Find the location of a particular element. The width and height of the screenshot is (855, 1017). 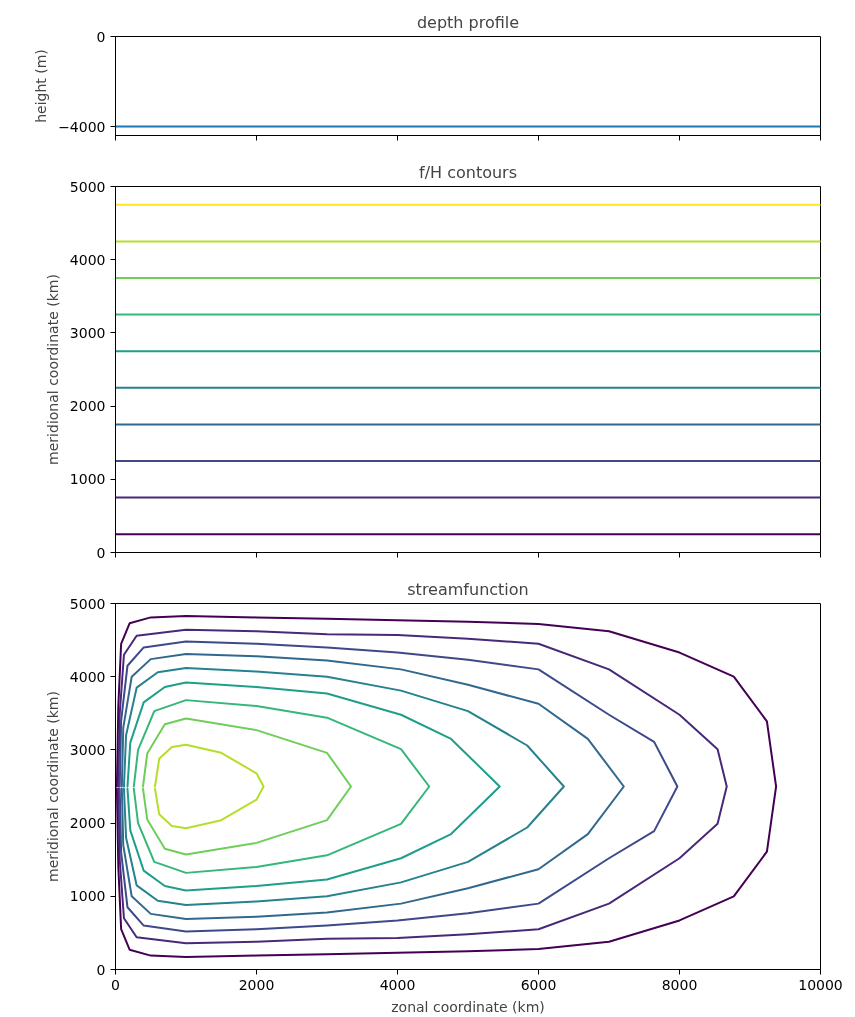

chart-title: depth profile is located at coordinates (468, 22).